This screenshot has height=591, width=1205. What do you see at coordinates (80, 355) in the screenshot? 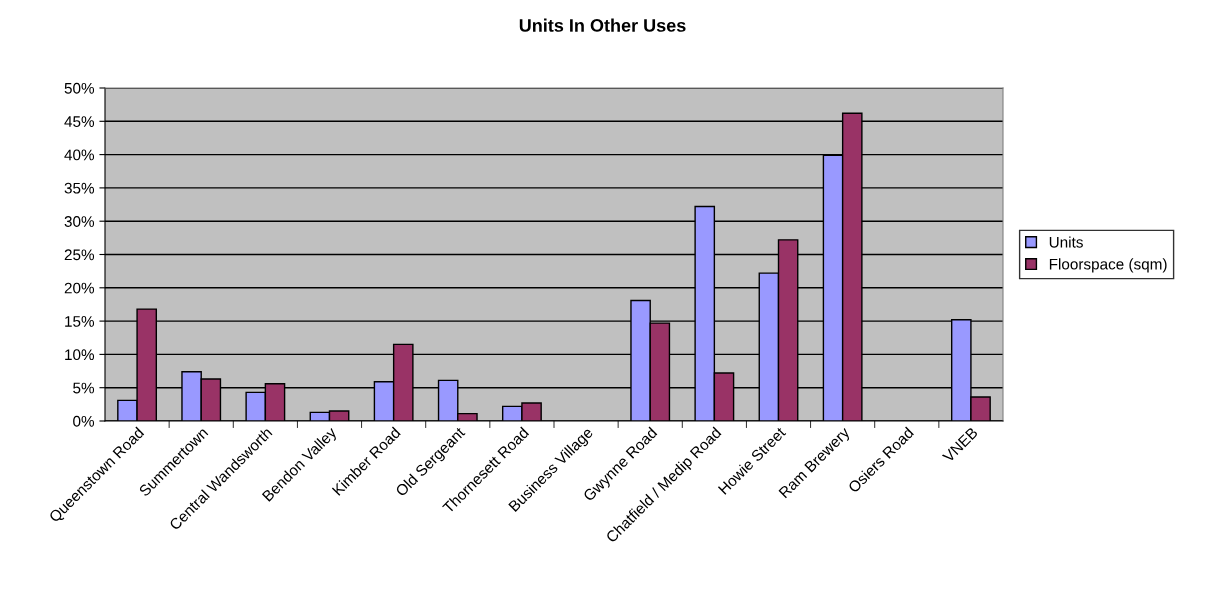
I see `y-tick-label: 10%` at bounding box center [80, 355].